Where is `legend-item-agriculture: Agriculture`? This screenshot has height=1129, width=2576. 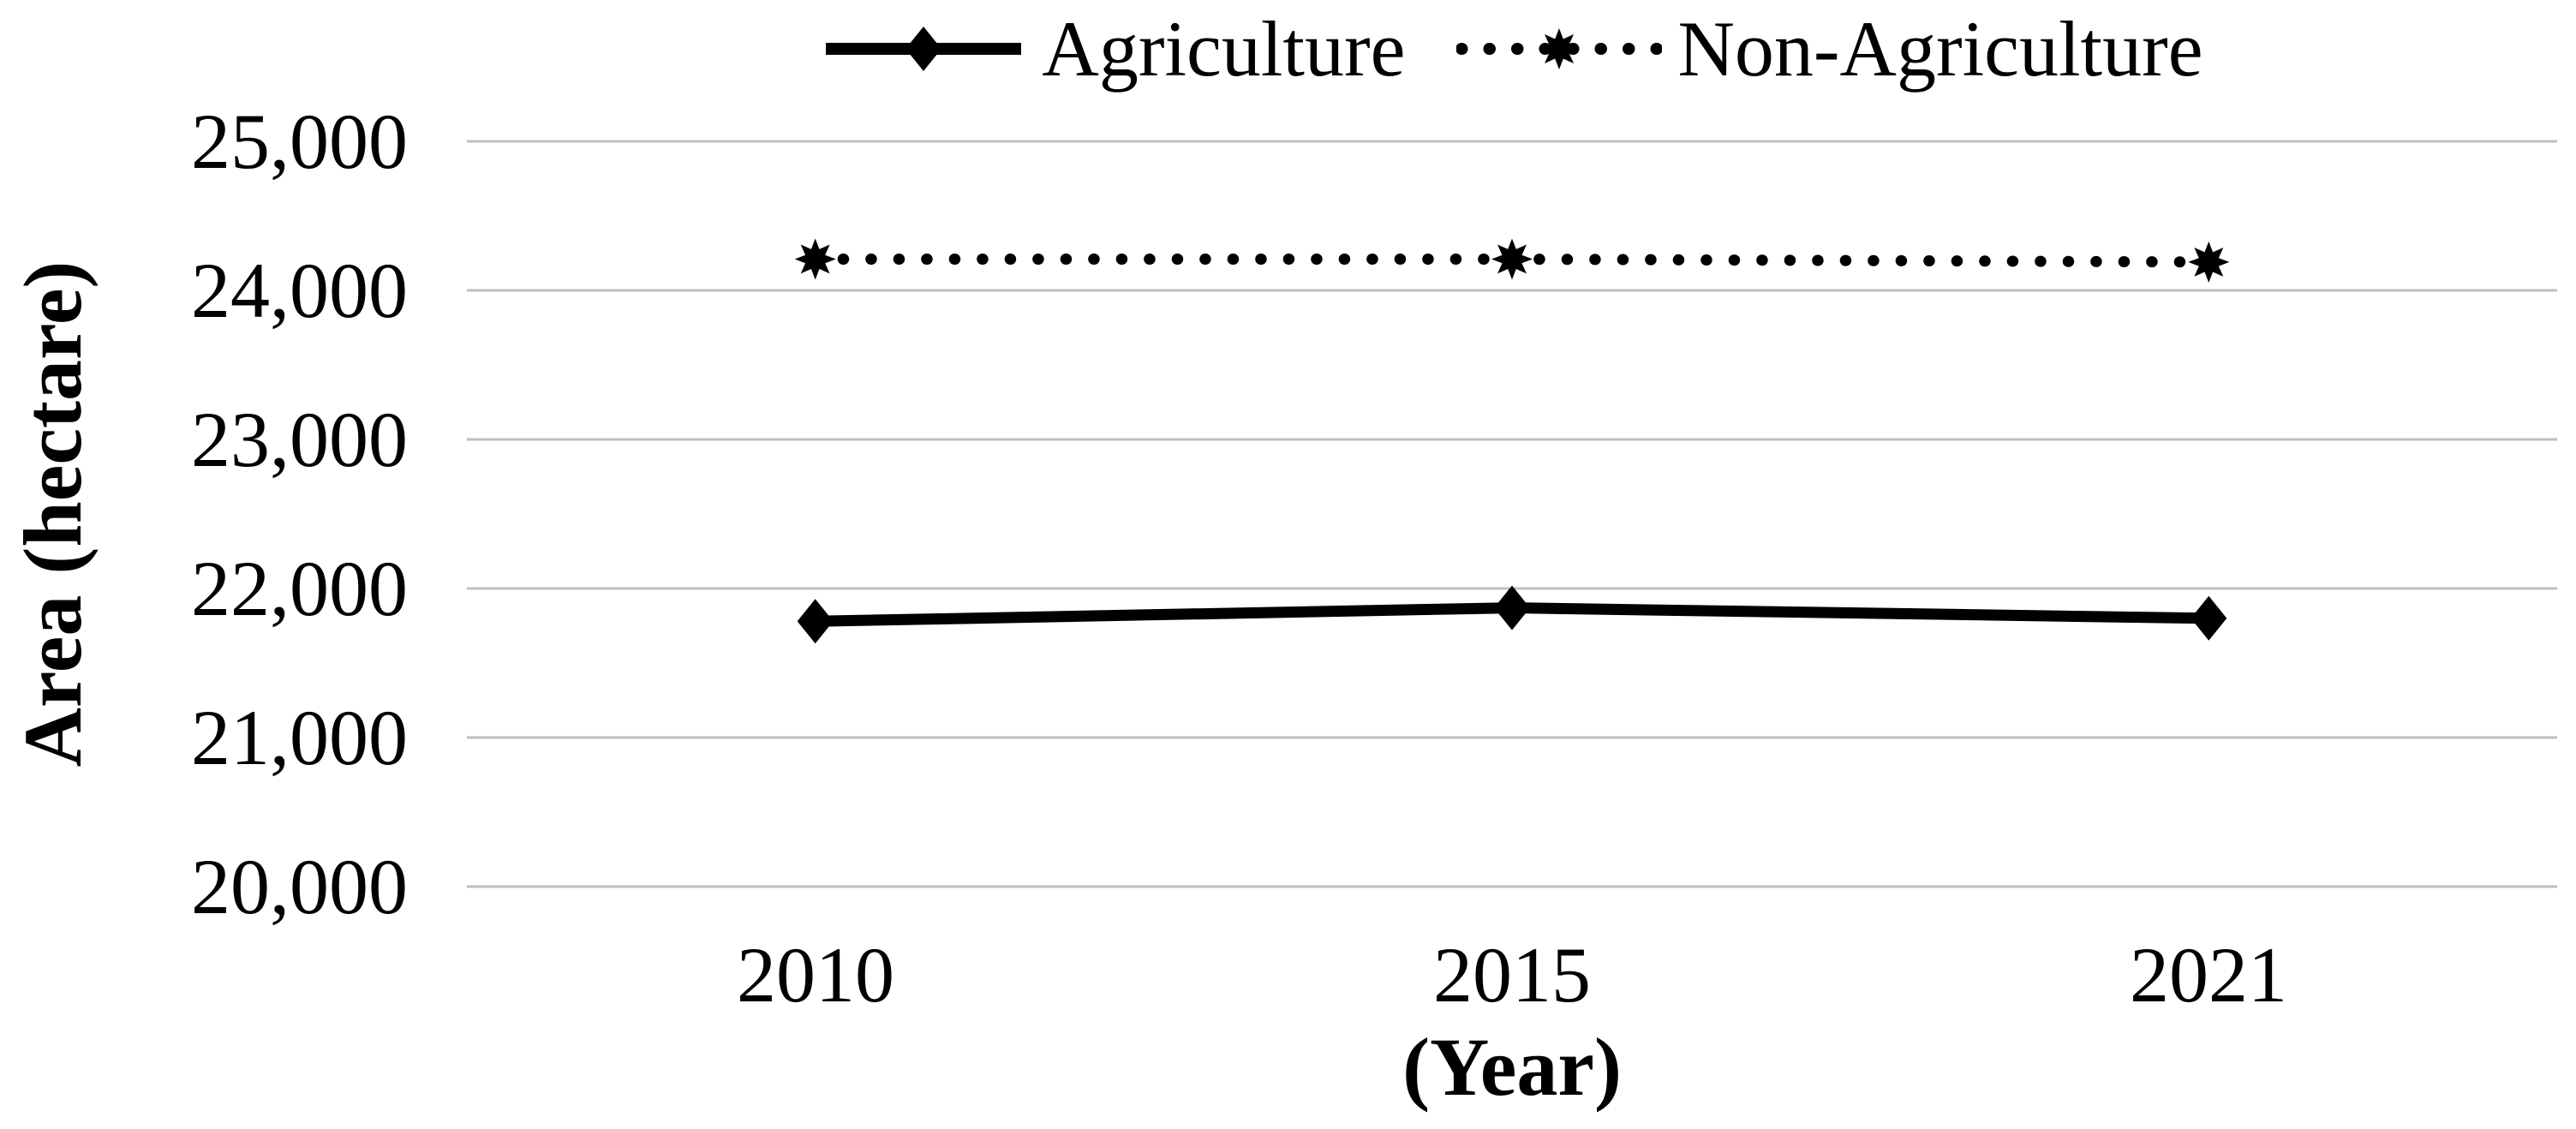 legend-item-agriculture: Agriculture is located at coordinates (1113, 49).